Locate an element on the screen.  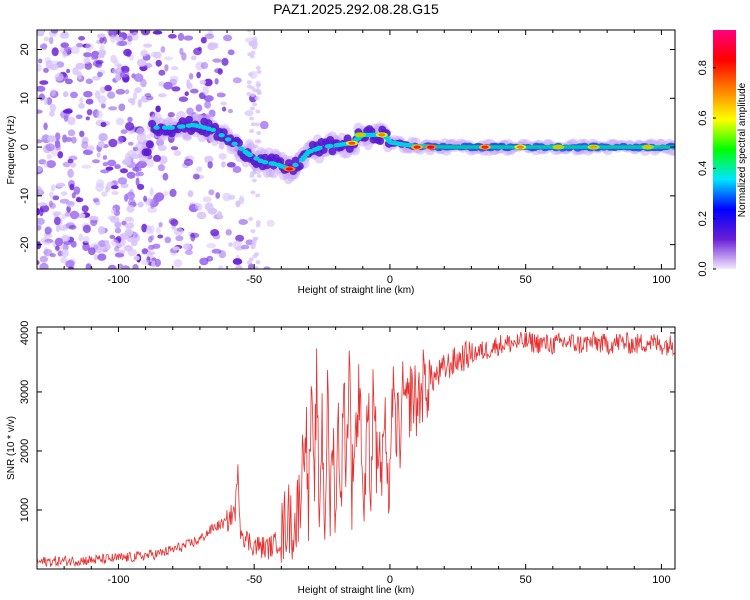
x-tick-label: 0 is located at coordinates (390, 280).